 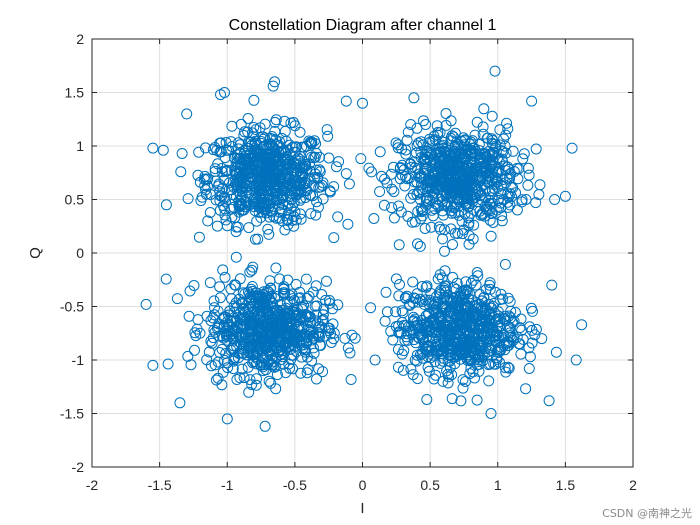 What do you see at coordinates (295, 485) in the screenshot?
I see `x-tick-label: -0.5` at bounding box center [295, 485].